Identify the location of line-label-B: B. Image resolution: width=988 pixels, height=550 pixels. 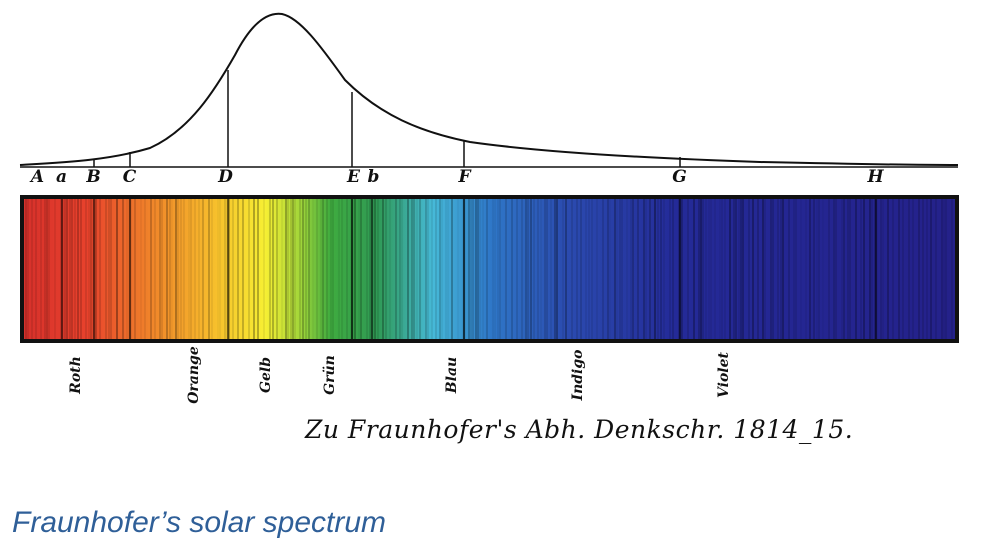
(94, 177).